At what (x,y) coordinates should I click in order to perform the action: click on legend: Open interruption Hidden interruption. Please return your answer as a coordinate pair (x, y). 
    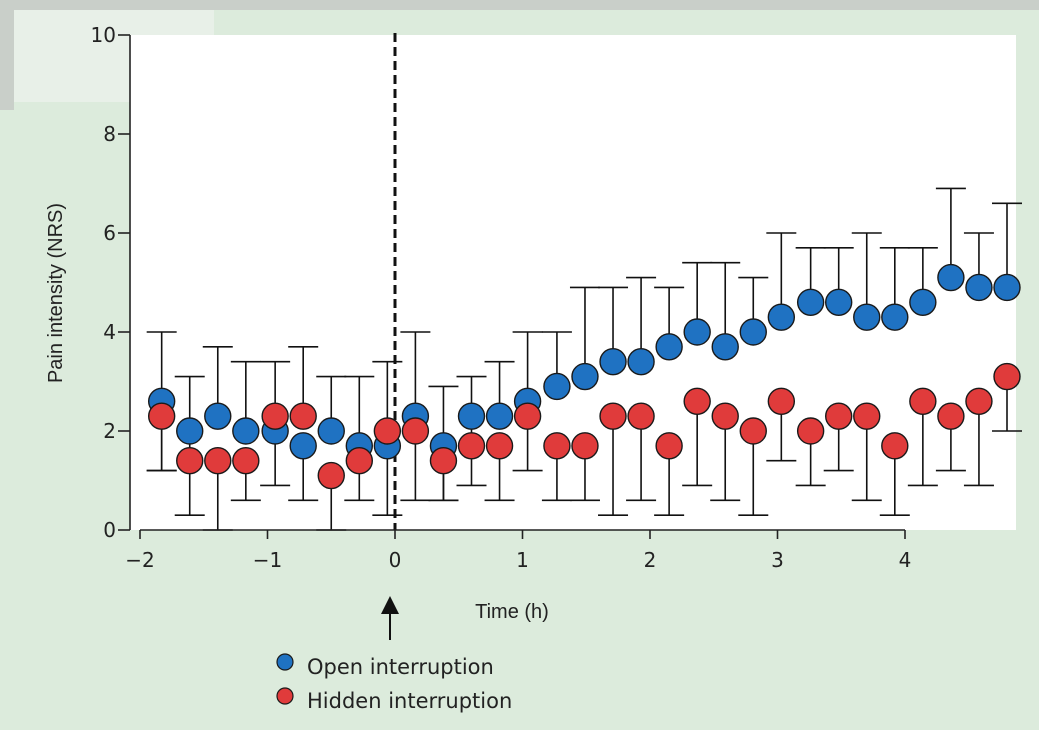
    Looking at the image, I should click on (394, 683).